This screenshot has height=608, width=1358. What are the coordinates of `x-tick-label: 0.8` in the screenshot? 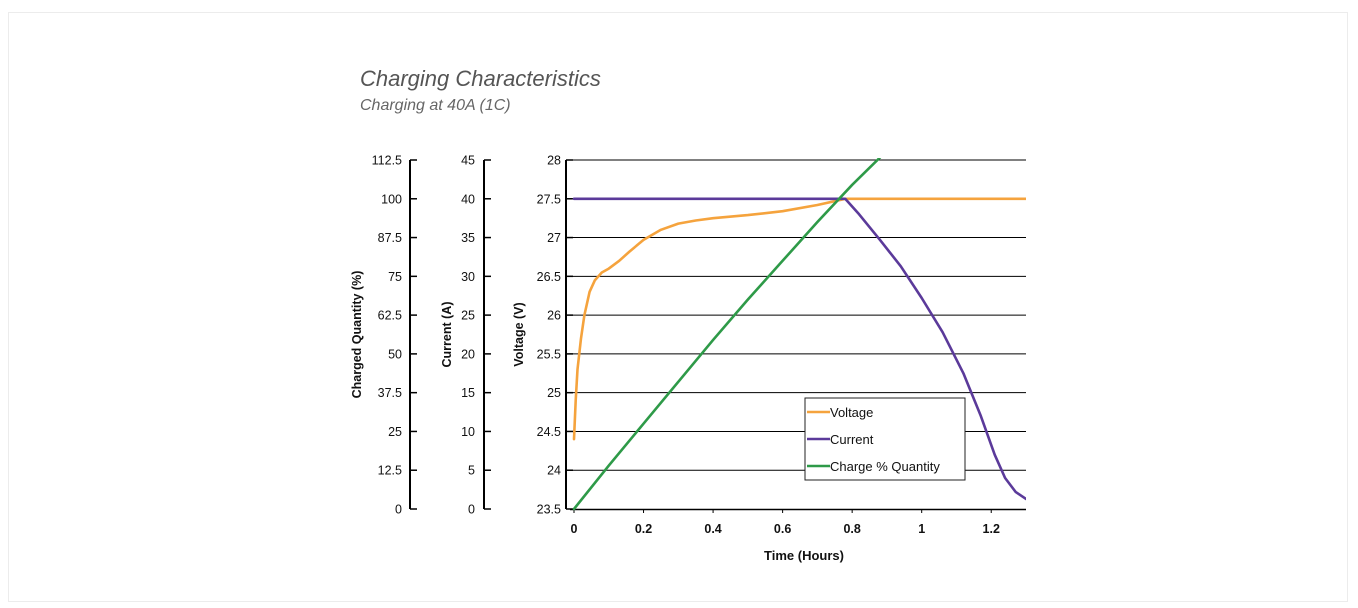 It's located at (851, 529).